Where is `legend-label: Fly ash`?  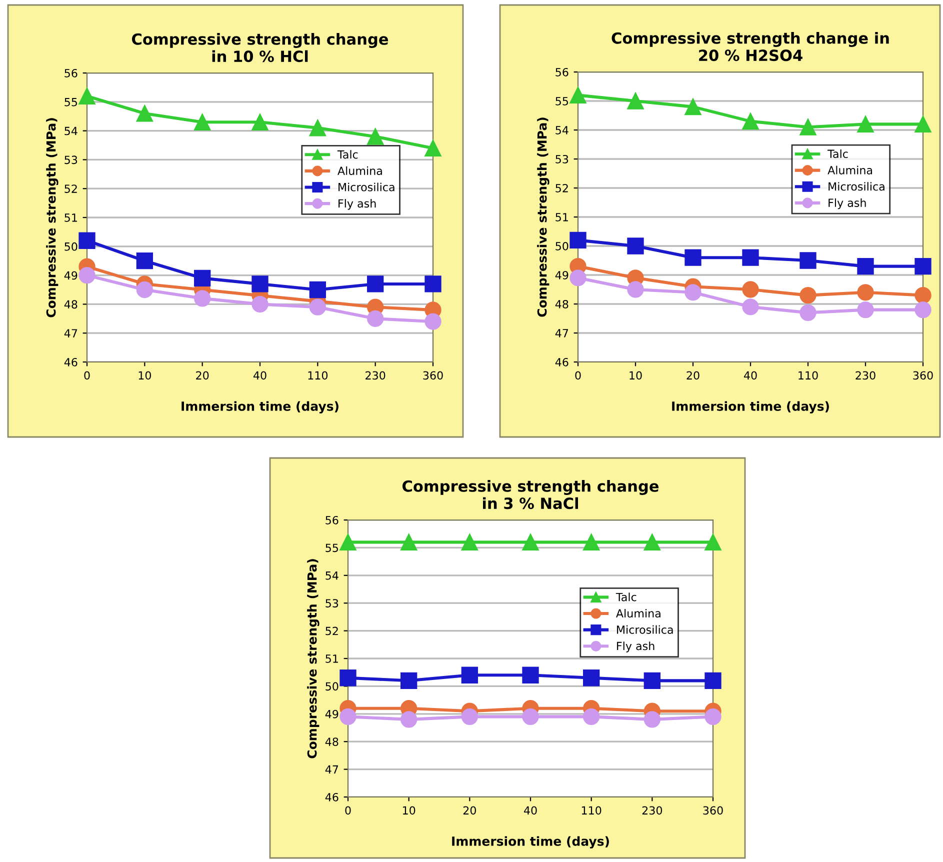
legend-label: Fly ash is located at coordinates (357, 204).